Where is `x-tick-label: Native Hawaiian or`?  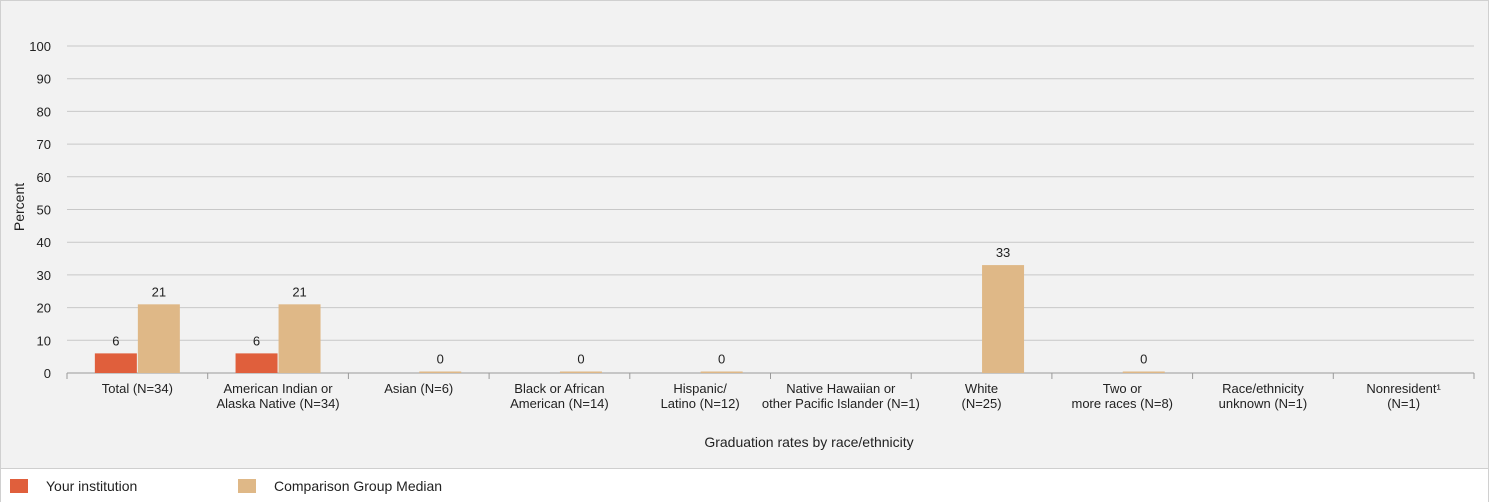 x-tick-label: Native Hawaiian or is located at coordinates (841, 388).